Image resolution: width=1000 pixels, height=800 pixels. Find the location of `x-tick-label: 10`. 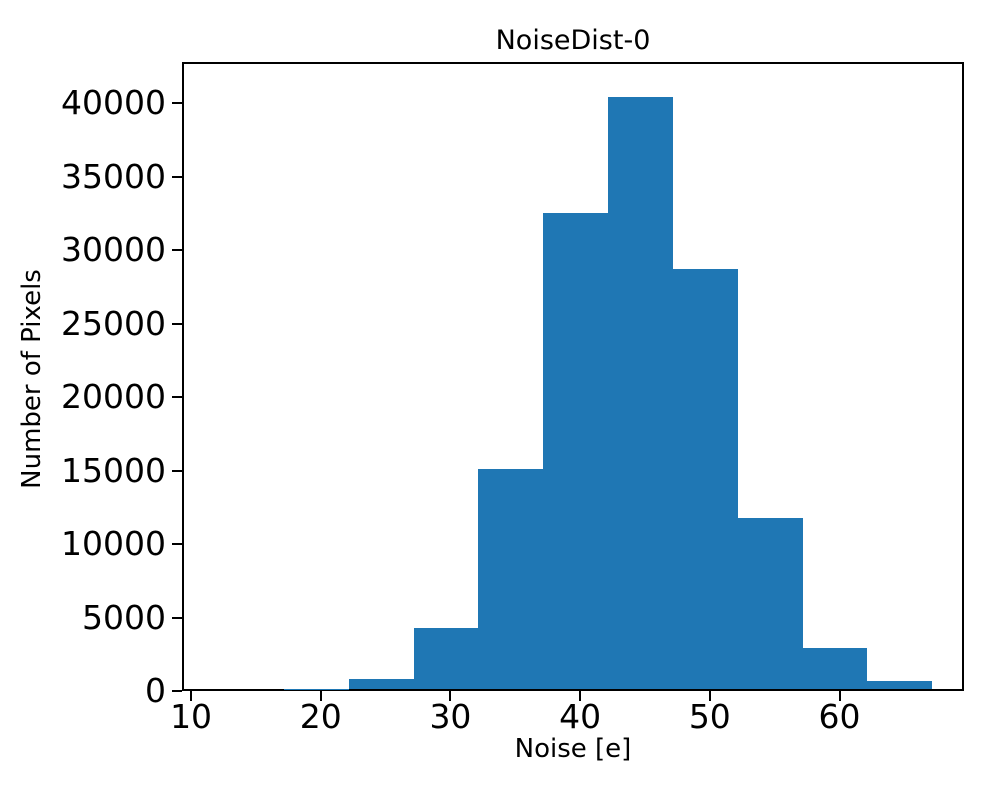

x-tick-label: 10 is located at coordinates (191, 716).